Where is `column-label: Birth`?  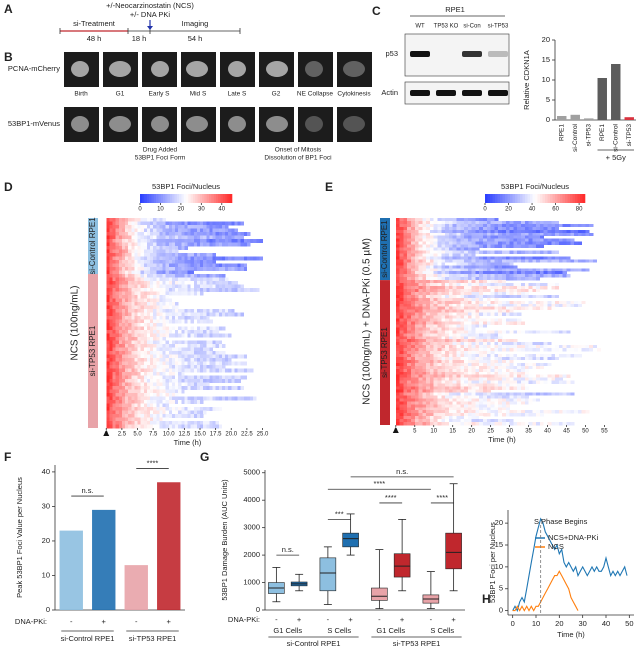 column-label: Birth is located at coordinates (81, 94).